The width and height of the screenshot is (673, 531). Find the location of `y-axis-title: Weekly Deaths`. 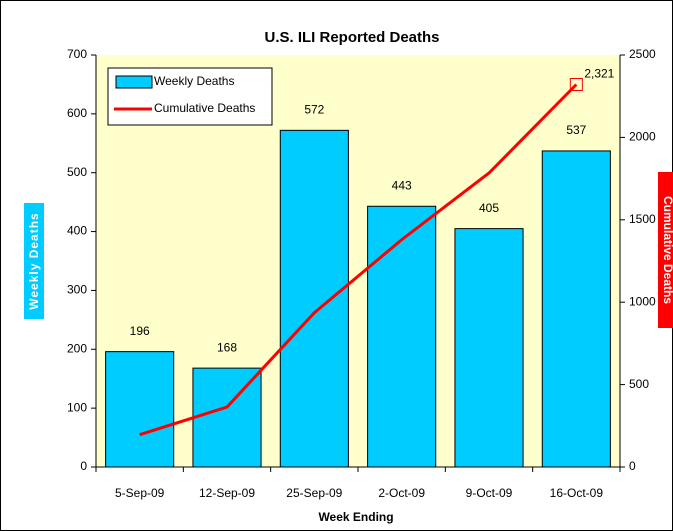

y-axis-title: Weekly Deaths is located at coordinates (34, 261).